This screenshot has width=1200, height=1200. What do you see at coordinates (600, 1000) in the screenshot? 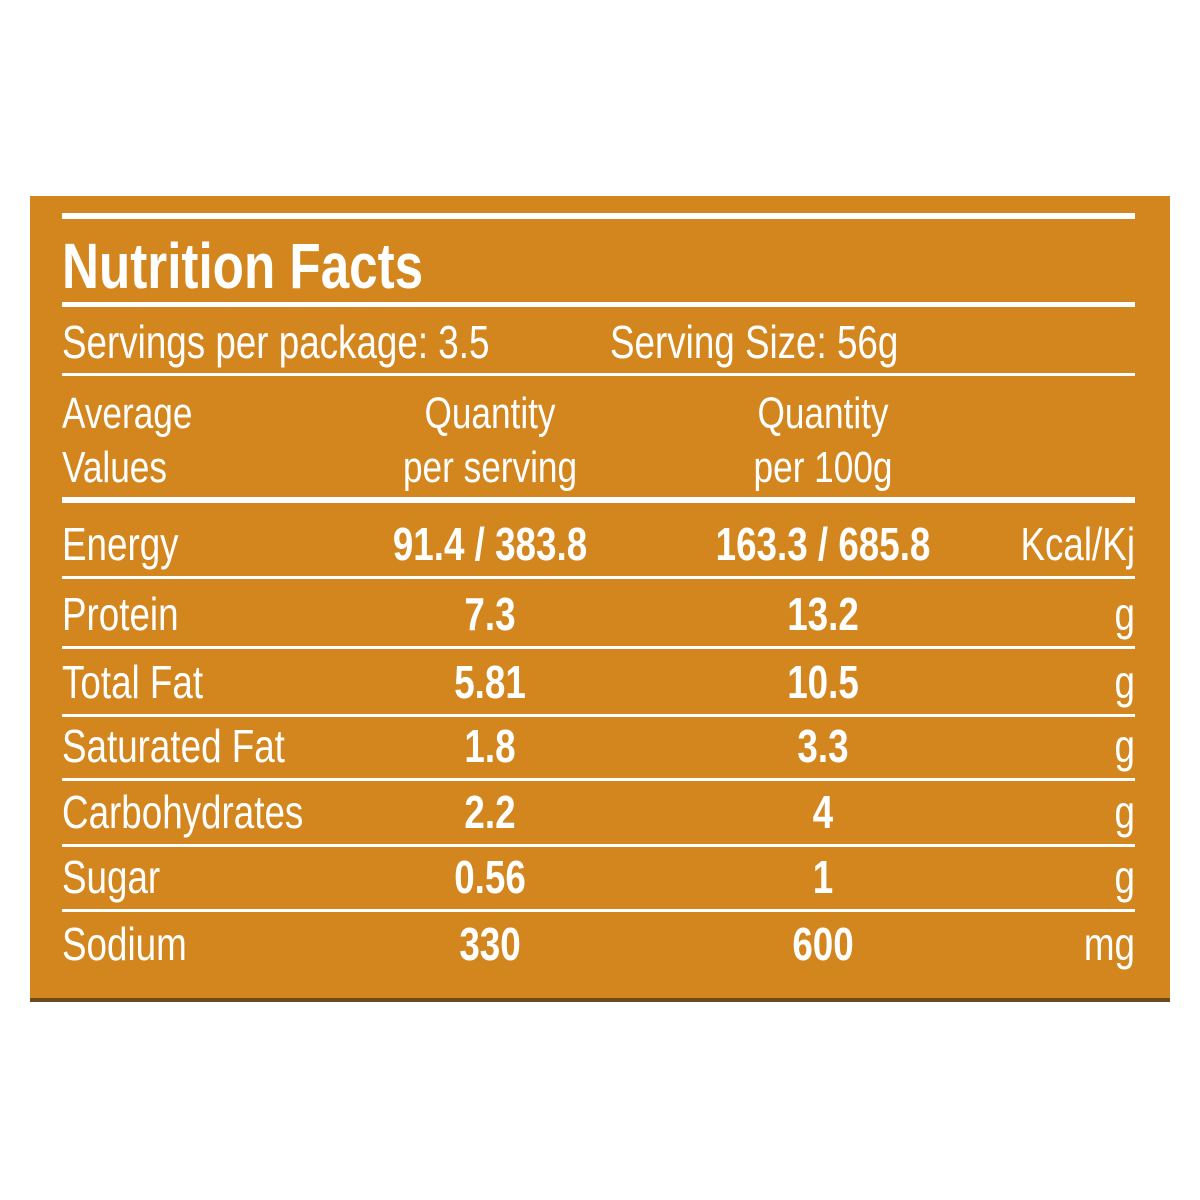
I see `panel-edge` at bounding box center [600, 1000].